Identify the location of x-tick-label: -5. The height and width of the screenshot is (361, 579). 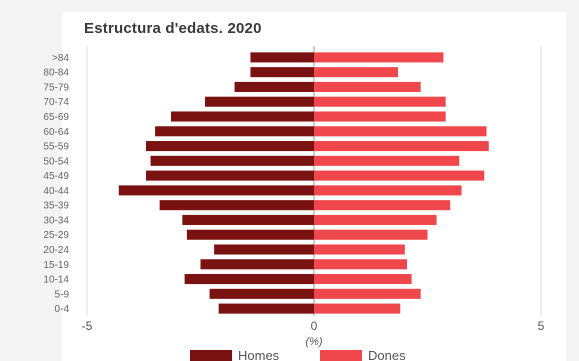
(87, 326).